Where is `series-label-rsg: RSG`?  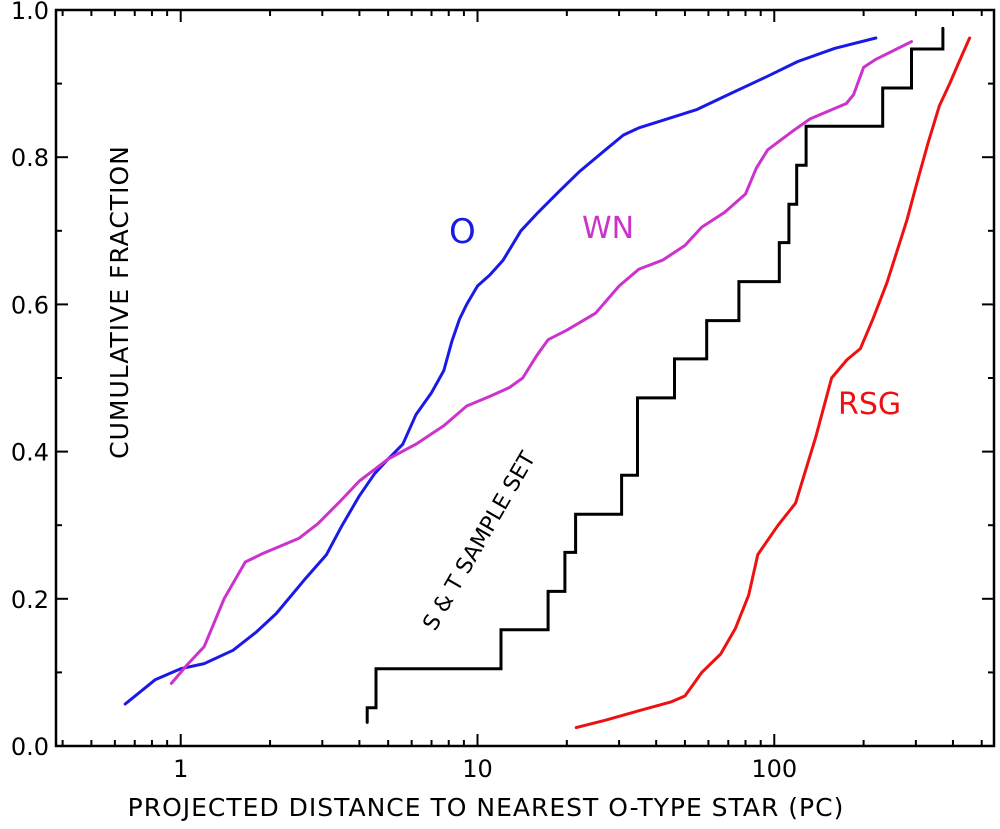
series-label-rsg: RSG is located at coordinates (869, 404).